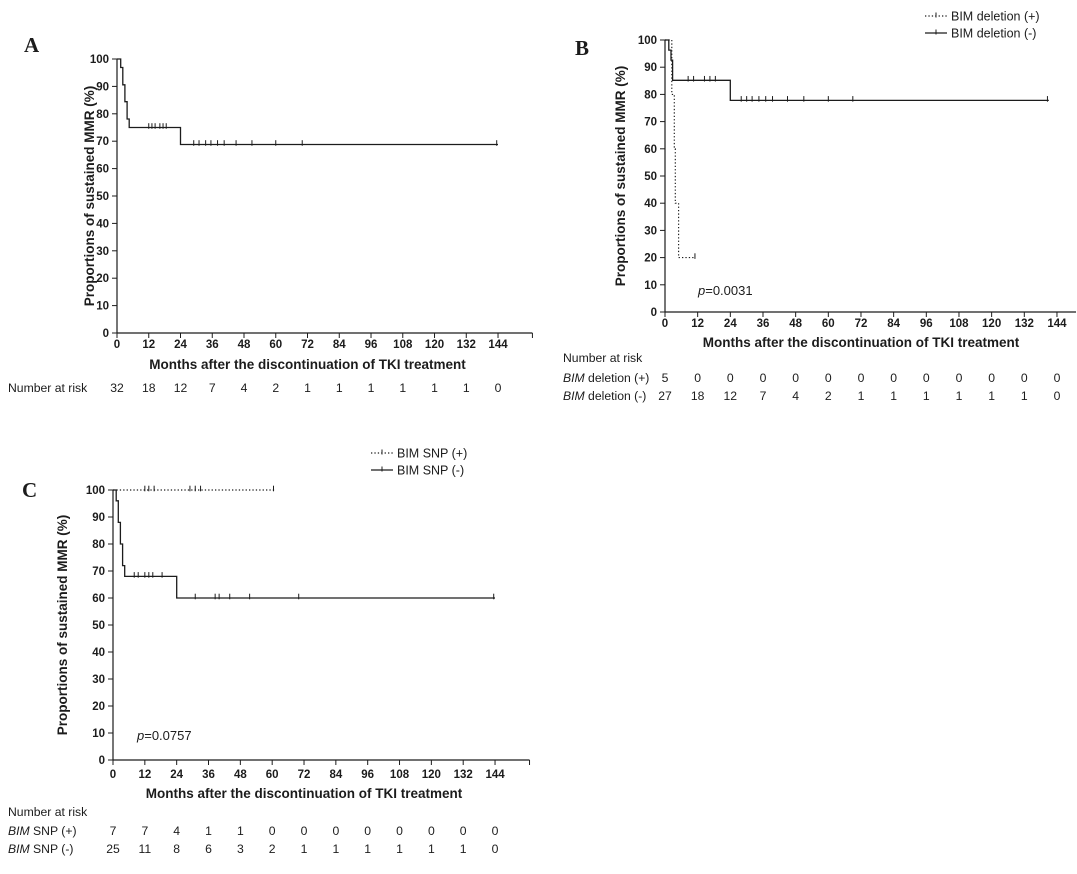 The width and height of the screenshot is (1077, 874). What do you see at coordinates (212, 388) in the screenshot?
I see `risk-count: 7` at bounding box center [212, 388].